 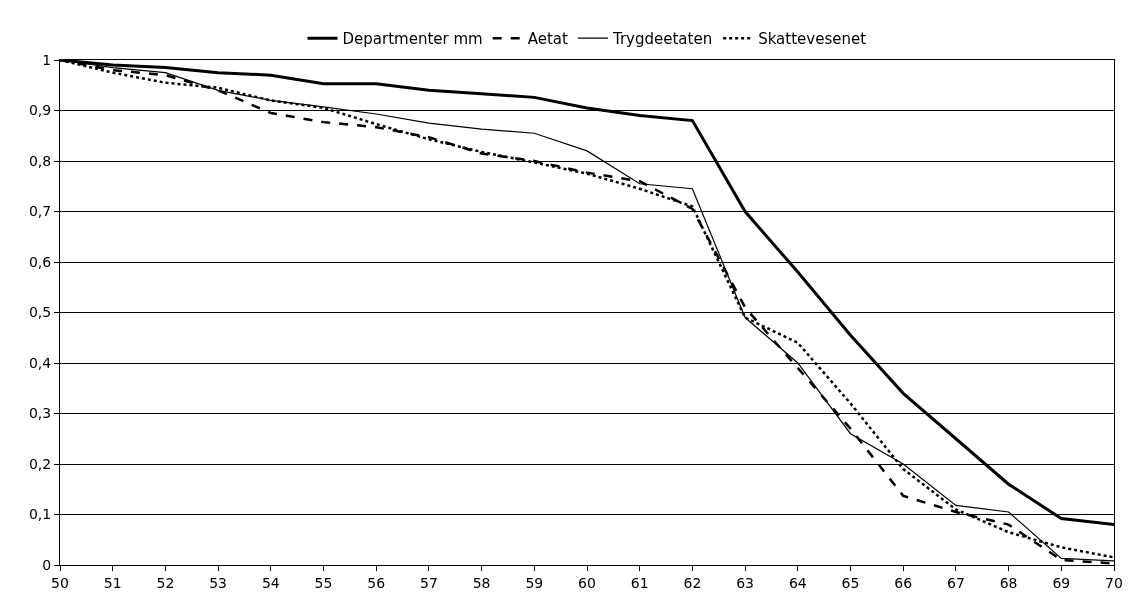 I want to click on y-tick-label: 0,6, so click(x=40, y=261).